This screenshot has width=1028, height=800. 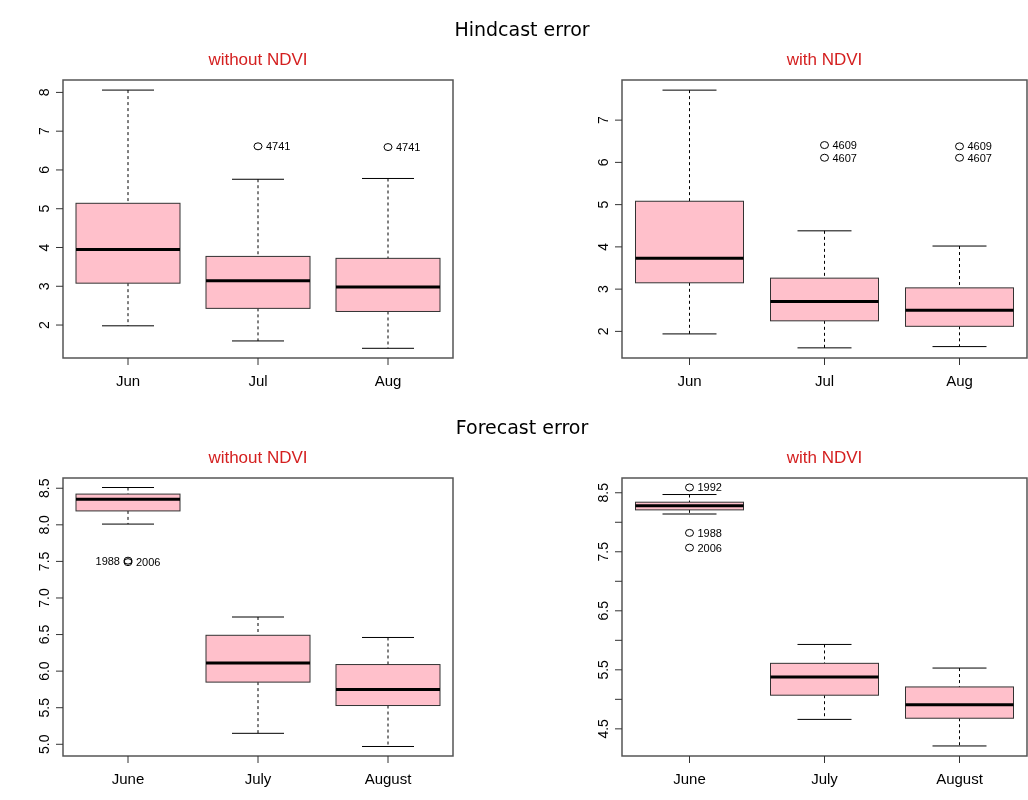 What do you see at coordinates (44, 92) in the screenshot?
I see `y-tick-label: 8` at bounding box center [44, 92].